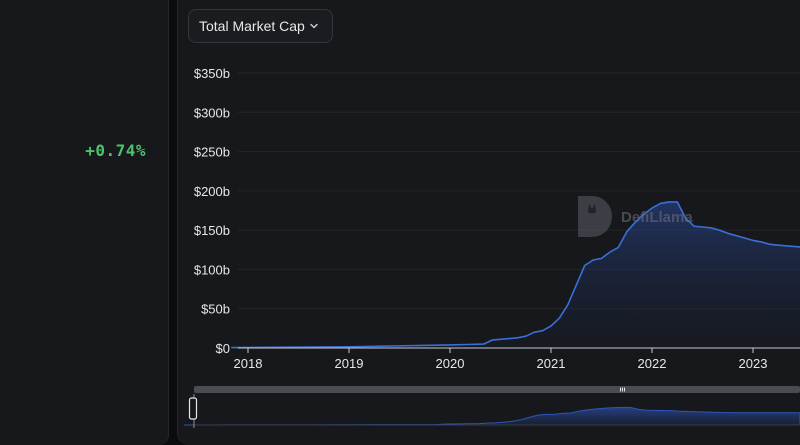 The image size is (800, 445). I want to click on y-tick-label: $250b, so click(212, 152).